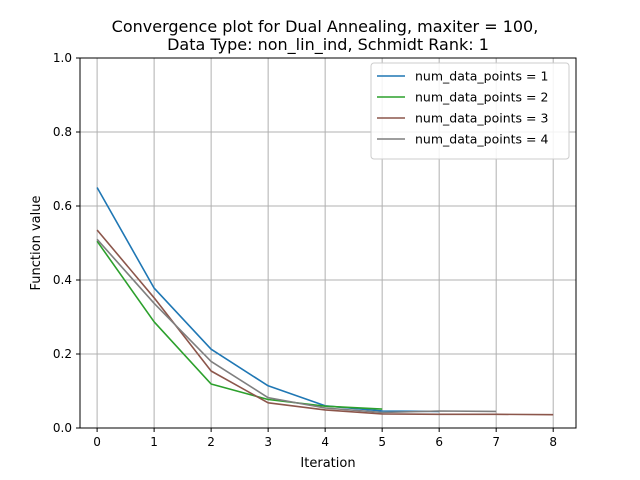 The height and width of the screenshot is (480, 640). I want to click on x-axis: 0 1 2 3 4 5 6 7 8, so click(325, 438).